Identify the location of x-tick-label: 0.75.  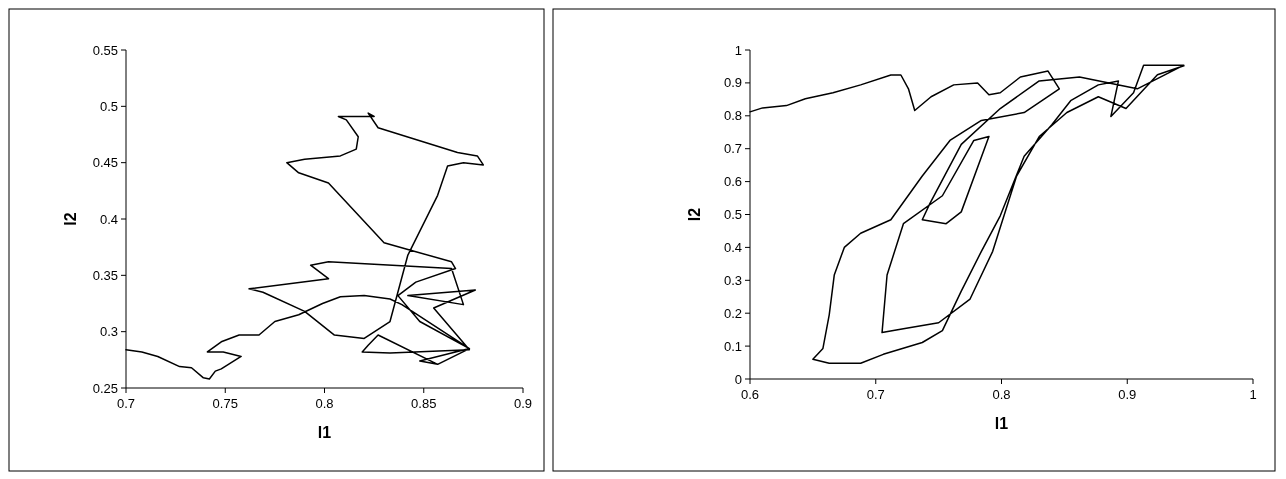
(225, 403).